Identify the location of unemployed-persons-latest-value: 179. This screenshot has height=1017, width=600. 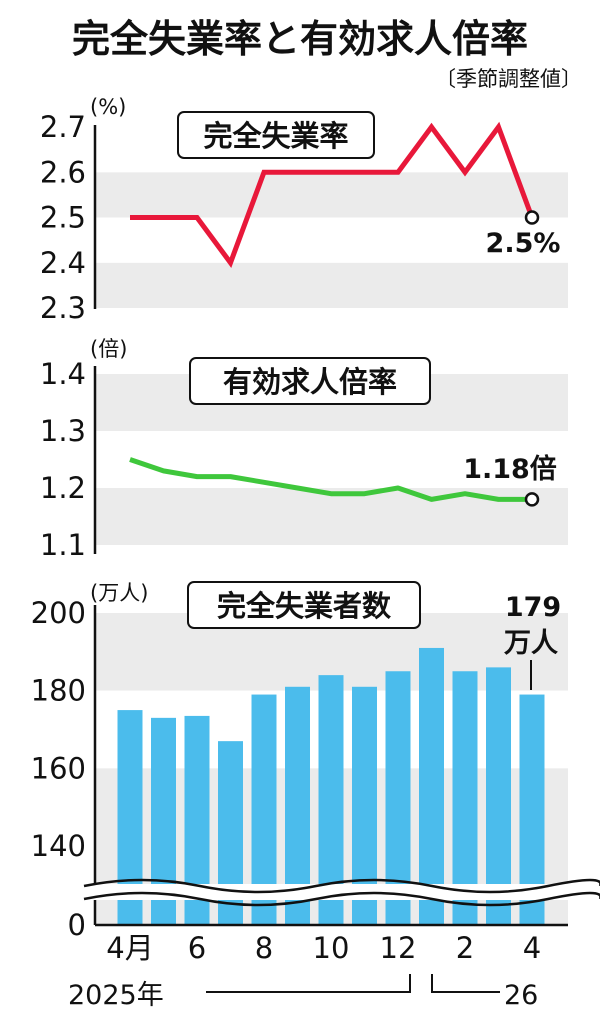
(533, 607).